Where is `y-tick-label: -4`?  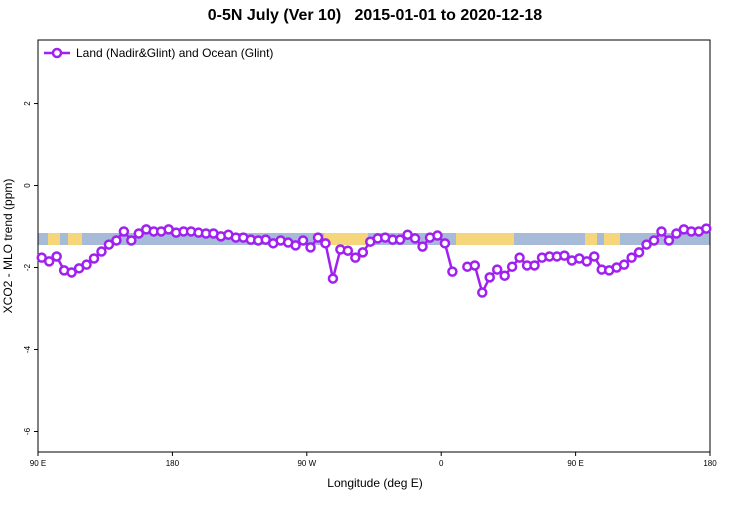 y-tick-label: -4 is located at coordinates (27, 349).